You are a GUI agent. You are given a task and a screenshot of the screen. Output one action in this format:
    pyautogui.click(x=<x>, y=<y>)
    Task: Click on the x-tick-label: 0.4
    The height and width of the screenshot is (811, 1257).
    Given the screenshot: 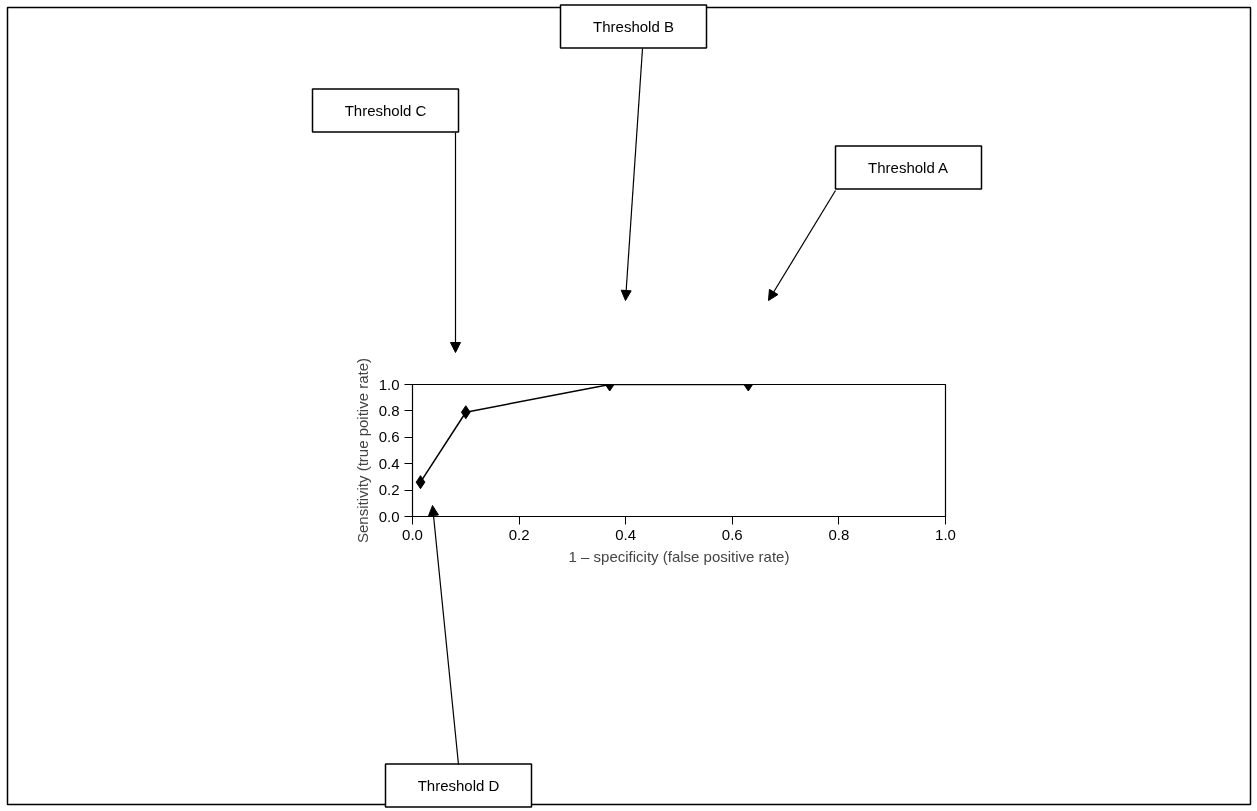 What is the action you would take?
    pyautogui.click(x=626, y=534)
    